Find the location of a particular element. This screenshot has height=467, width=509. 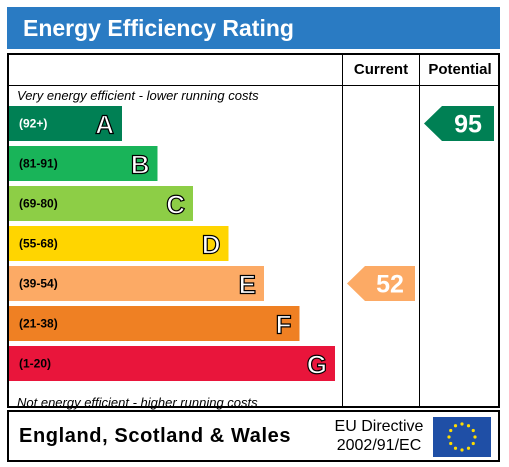

band-f-letter: F is located at coordinates (284, 325).